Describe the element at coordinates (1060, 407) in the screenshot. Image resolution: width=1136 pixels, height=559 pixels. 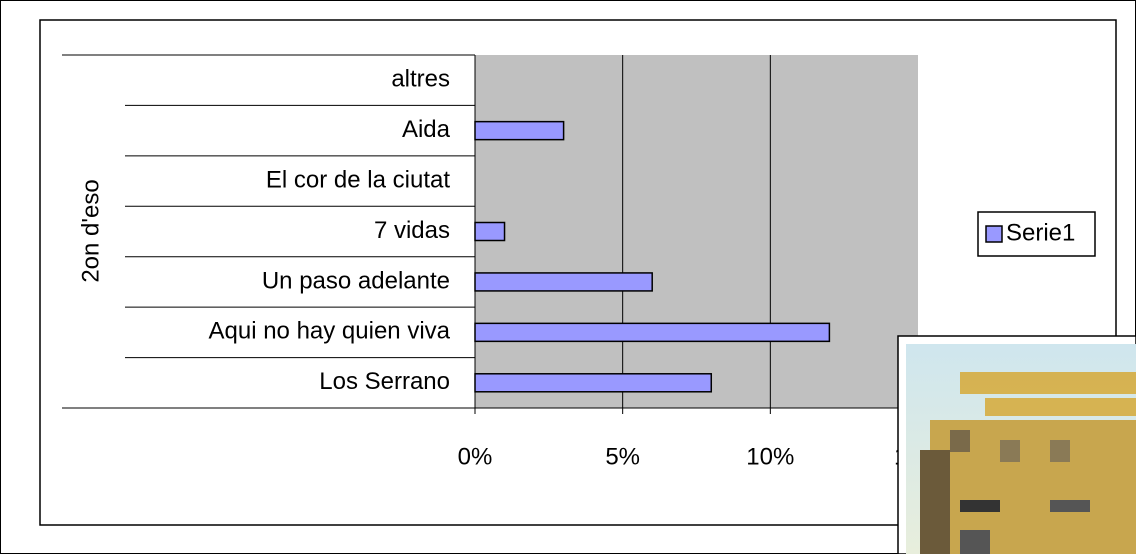
I see `photo-subtitle` at that location.